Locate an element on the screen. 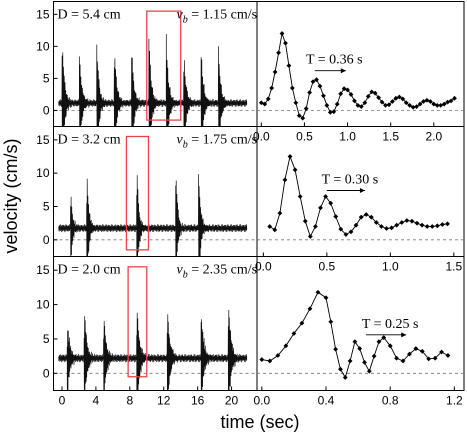  x-tick-label: 0.5 is located at coordinates (304, 137).